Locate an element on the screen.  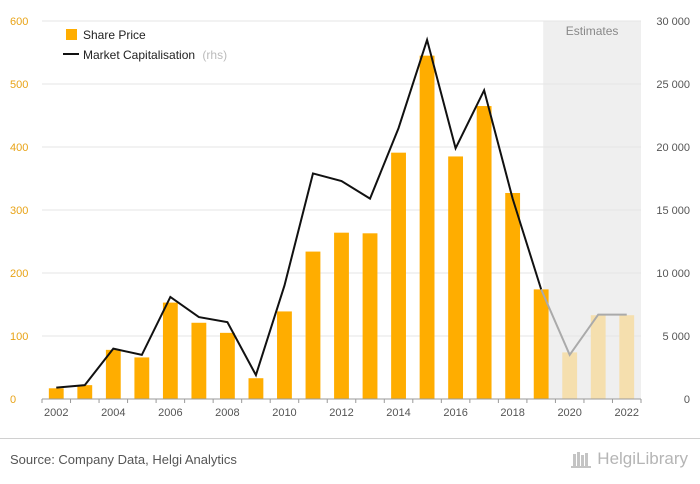
estimates-label: Estimates is located at coordinates (592, 31).